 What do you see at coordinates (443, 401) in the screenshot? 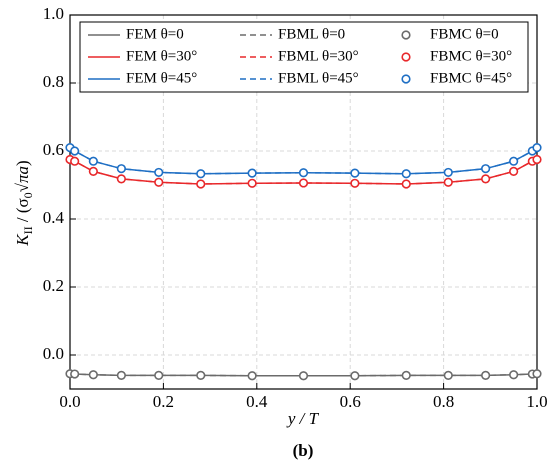
I see `x-tick-label: 0.8` at bounding box center [443, 401].